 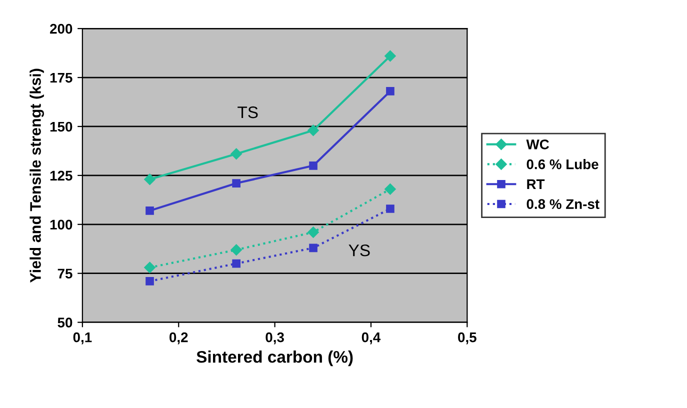 What do you see at coordinates (179, 338) in the screenshot?
I see `x-tick-label: 0,2` at bounding box center [179, 338].